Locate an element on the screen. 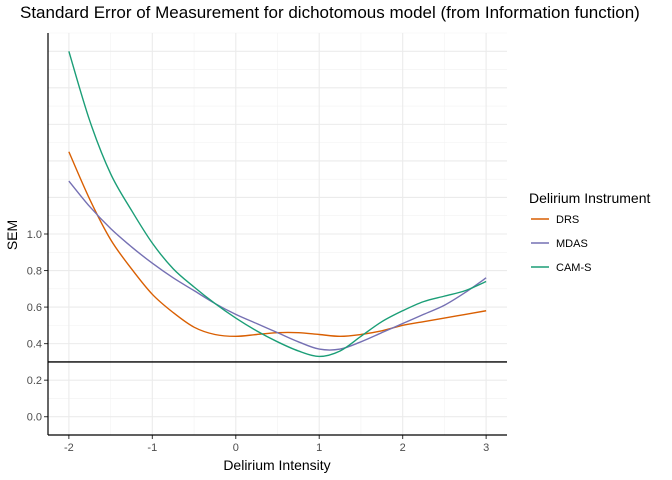 This screenshot has width=672, height=480. x-tick-label: 2 is located at coordinates (403, 448).